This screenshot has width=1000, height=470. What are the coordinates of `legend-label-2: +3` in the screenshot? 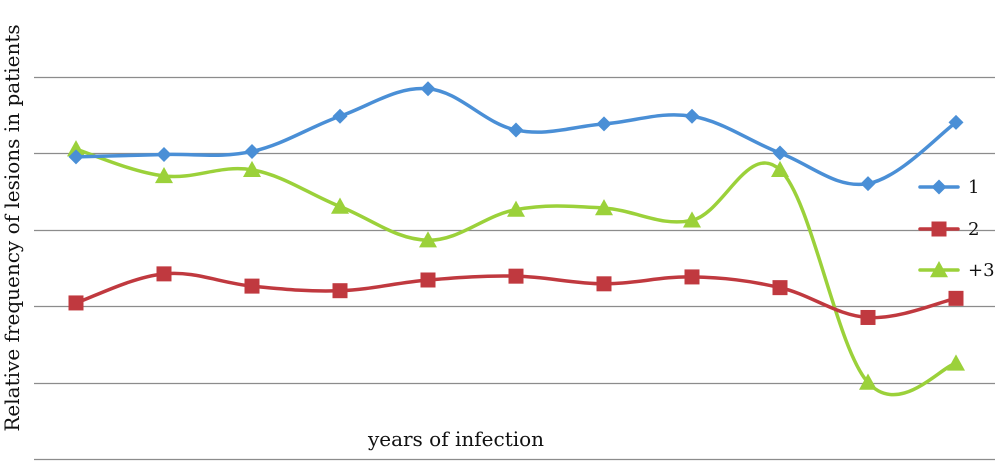 It's located at (981, 270).